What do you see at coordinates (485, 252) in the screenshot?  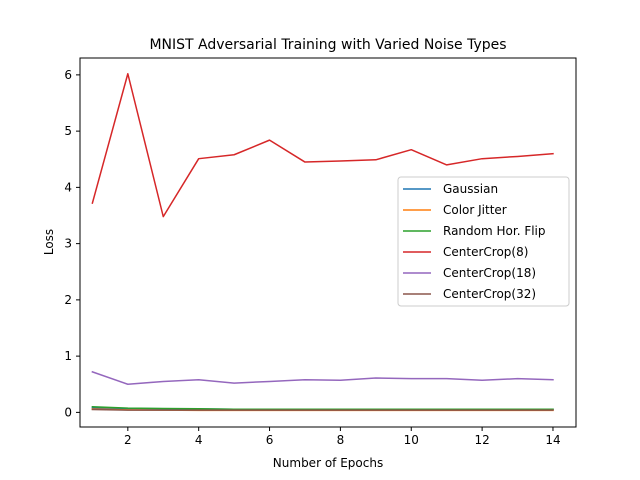 I see `legend-label: CenterCrop(8)` at bounding box center [485, 252].